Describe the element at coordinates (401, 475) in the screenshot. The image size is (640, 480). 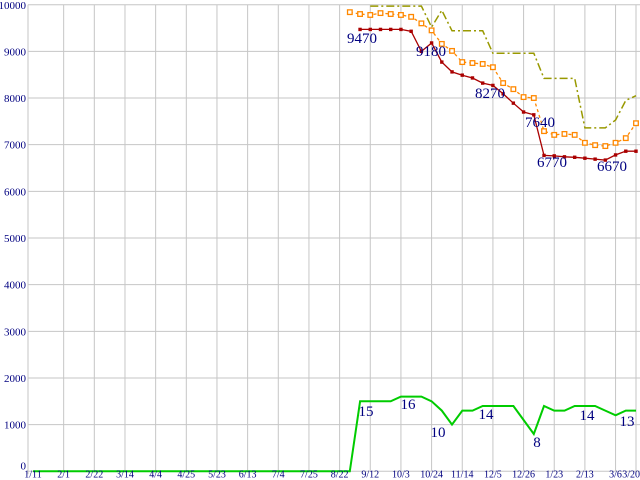
I see `x-tick-label: 10/3` at that location.